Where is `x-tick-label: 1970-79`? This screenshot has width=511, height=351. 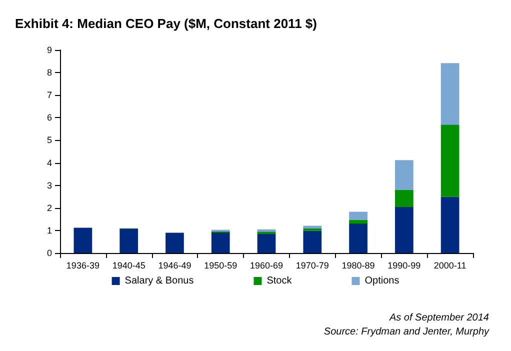 x-tick-label: 1970-79 is located at coordinates (312, 265).